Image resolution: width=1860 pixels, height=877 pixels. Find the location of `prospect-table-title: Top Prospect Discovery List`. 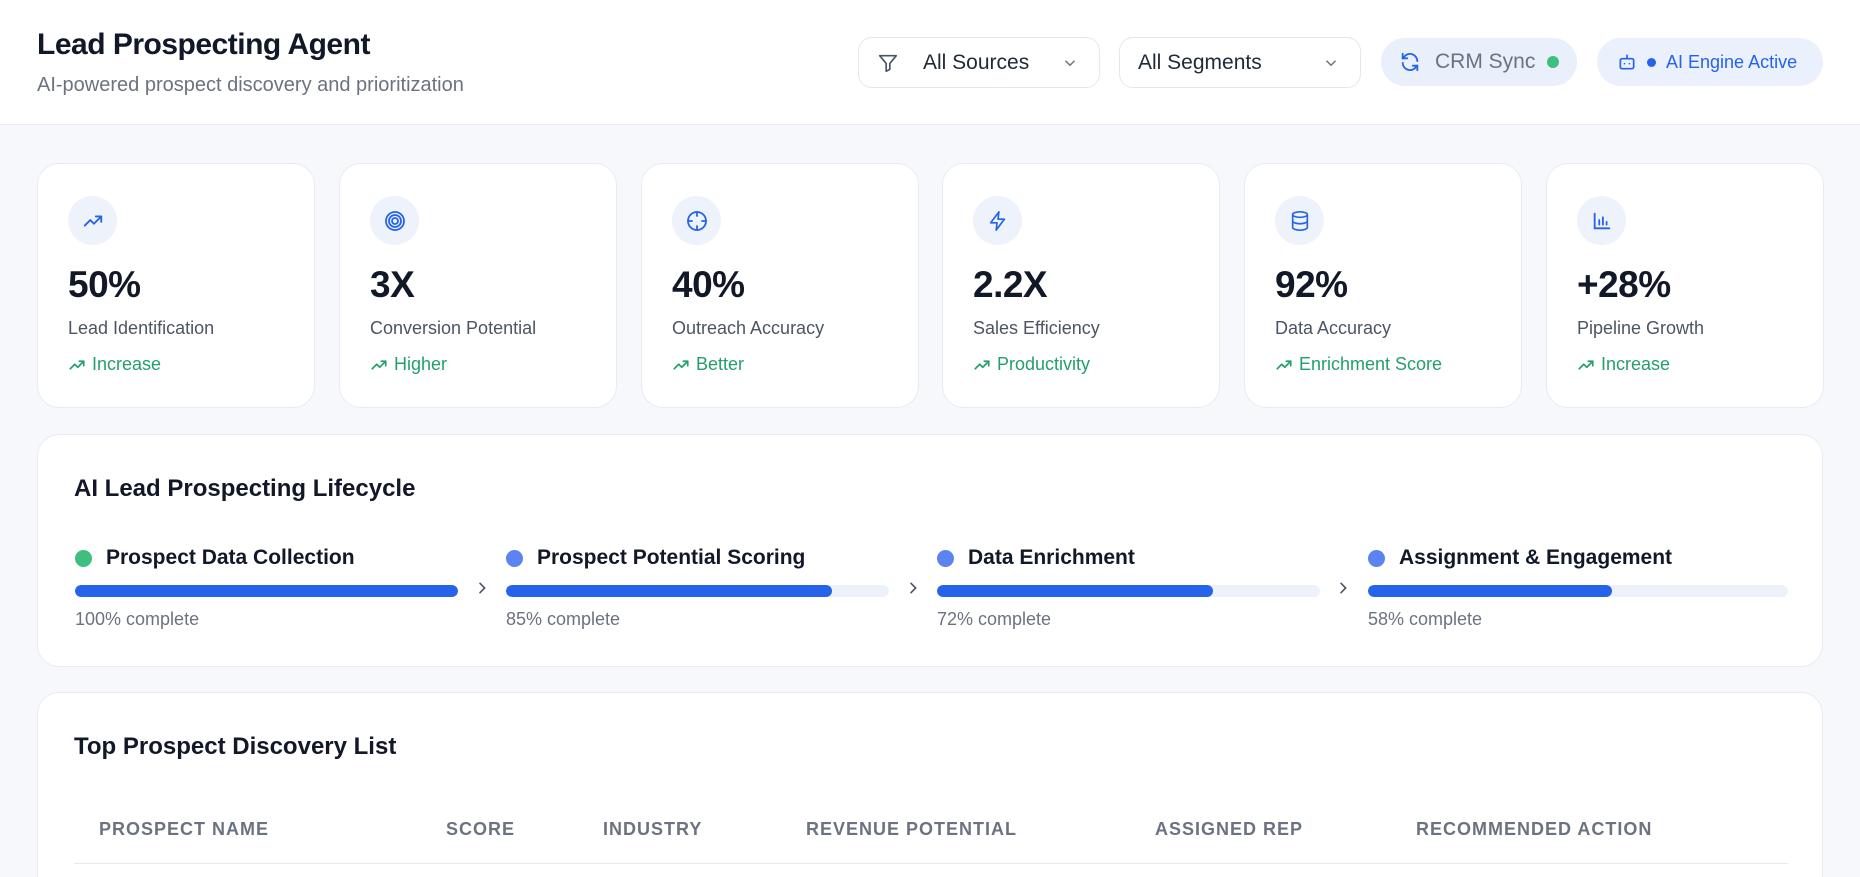

prospect-table-title: Top Prospect Discovery List is located at coordinates (235, 746).